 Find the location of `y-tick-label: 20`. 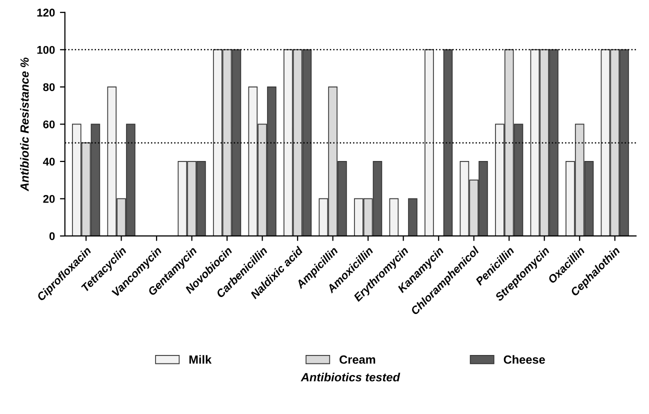

y-tick-label: 20 is located at coordinates (49, 198).